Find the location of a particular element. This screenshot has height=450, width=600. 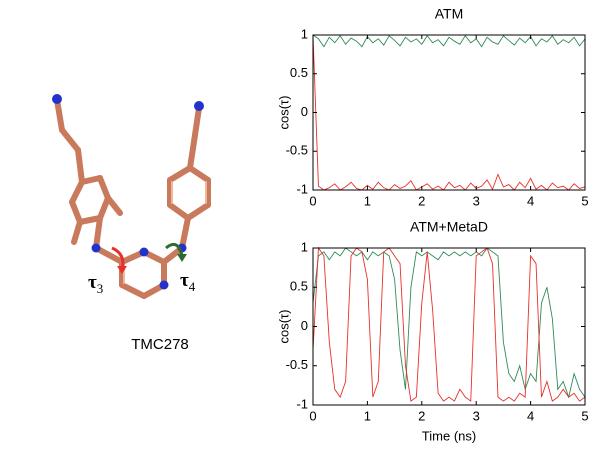

torsion-label: τ3 is located at coordinates (95, 284).